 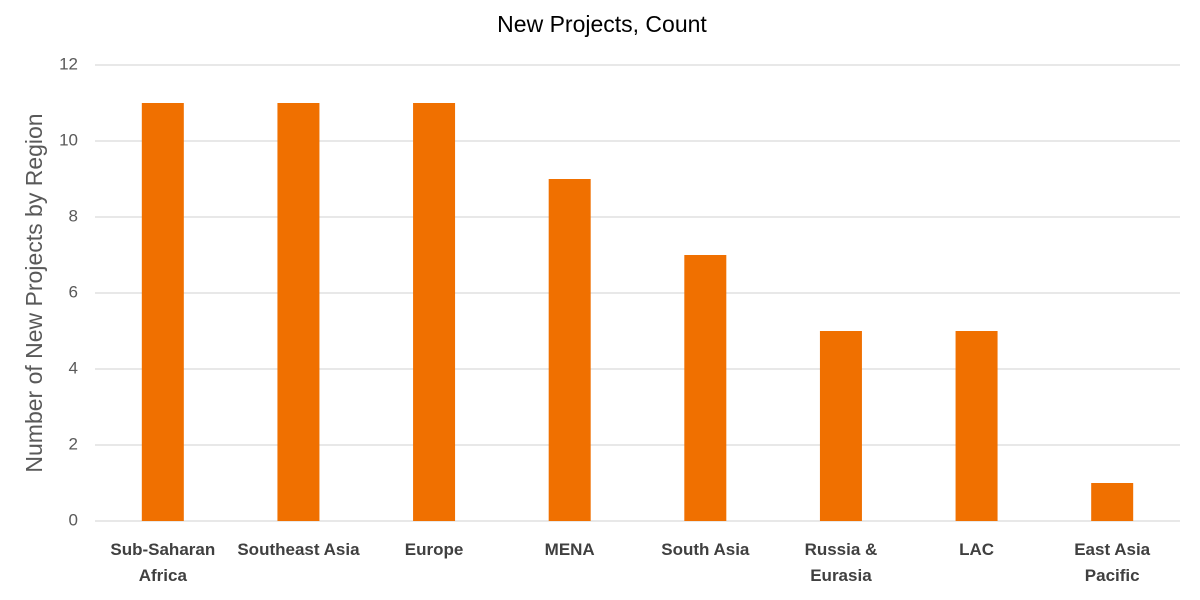 What do you see at coordinates (434, 549) in the screenshot?
I see `x-tick-label: Europe` at bounding box center [434, 549].